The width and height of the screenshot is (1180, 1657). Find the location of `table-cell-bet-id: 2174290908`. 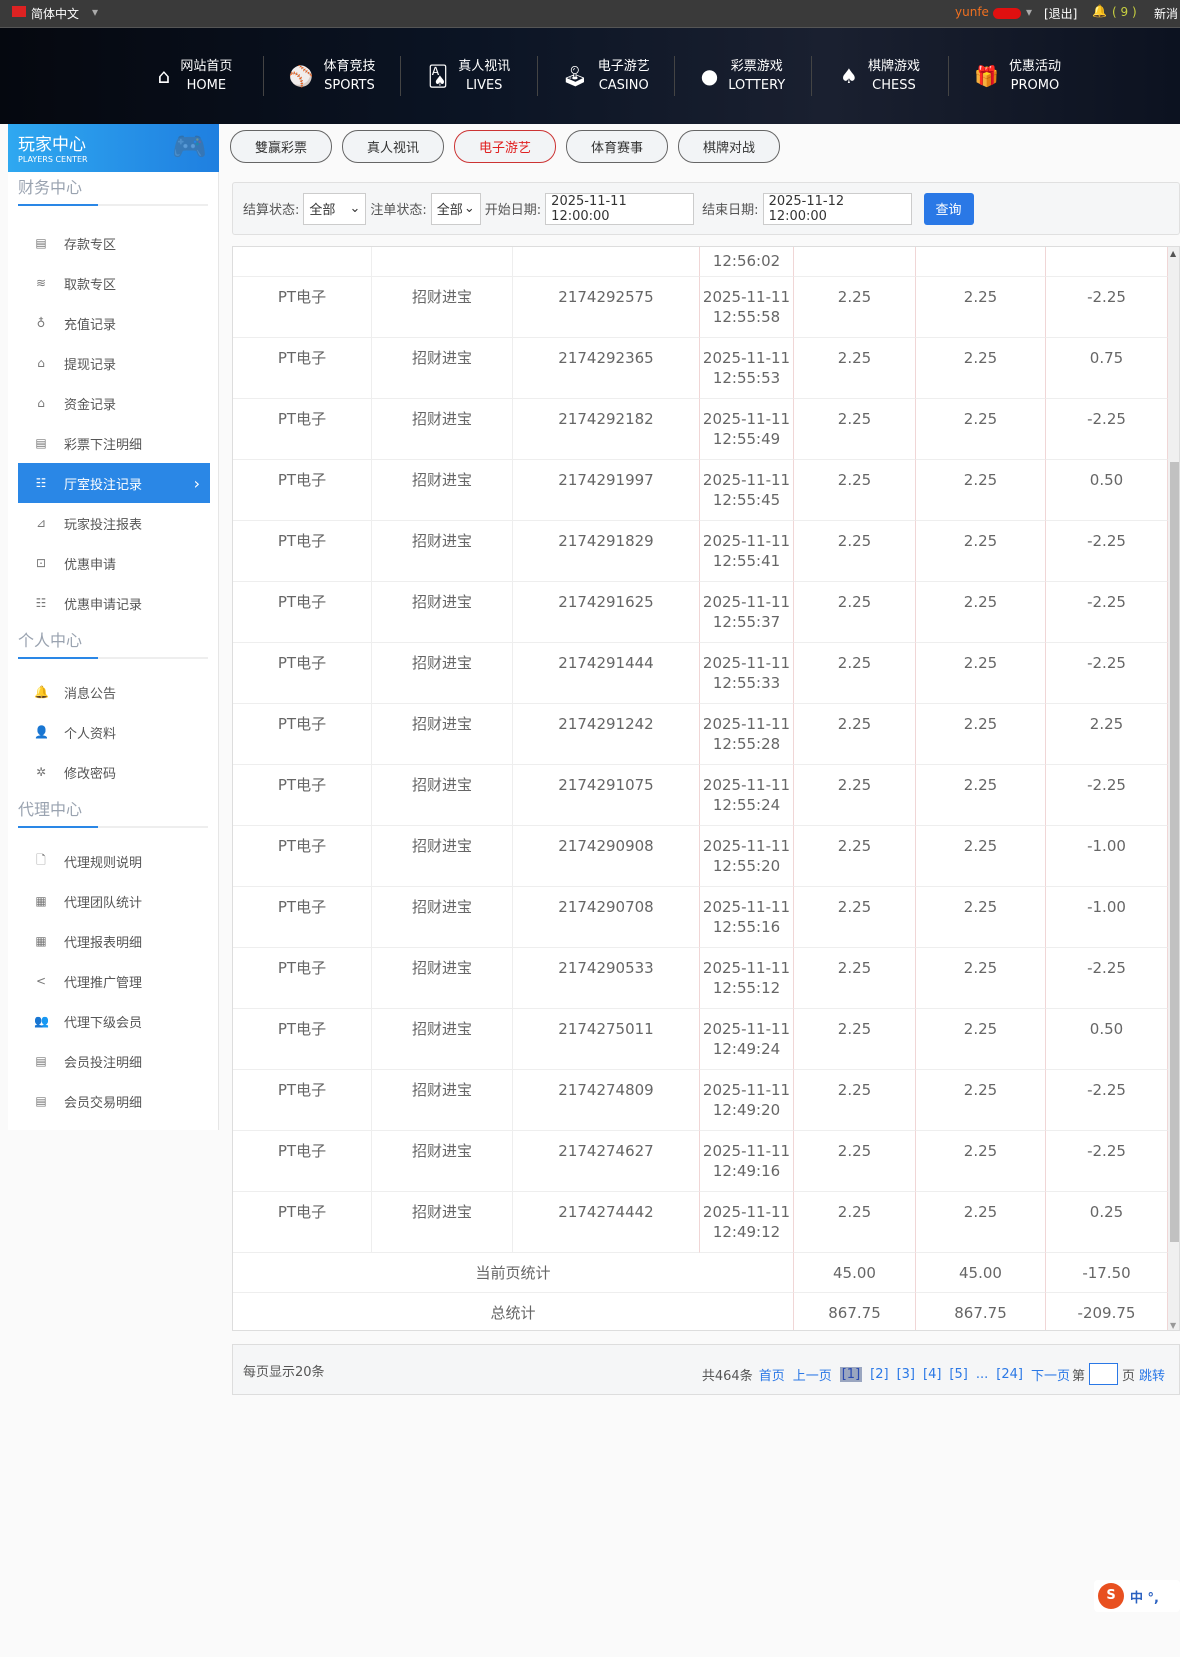

table-cell-bet-id: 2174290908 is located at coordinates (606, 856).